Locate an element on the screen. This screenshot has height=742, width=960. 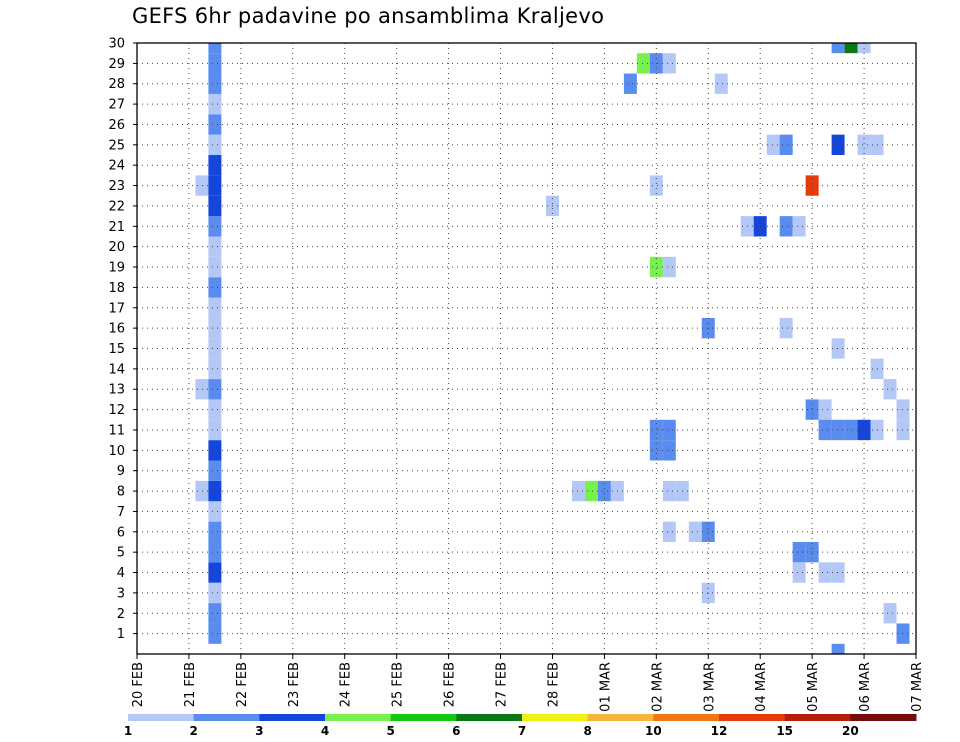
y-tick-label: 22 is located at coordinates (116, 206).